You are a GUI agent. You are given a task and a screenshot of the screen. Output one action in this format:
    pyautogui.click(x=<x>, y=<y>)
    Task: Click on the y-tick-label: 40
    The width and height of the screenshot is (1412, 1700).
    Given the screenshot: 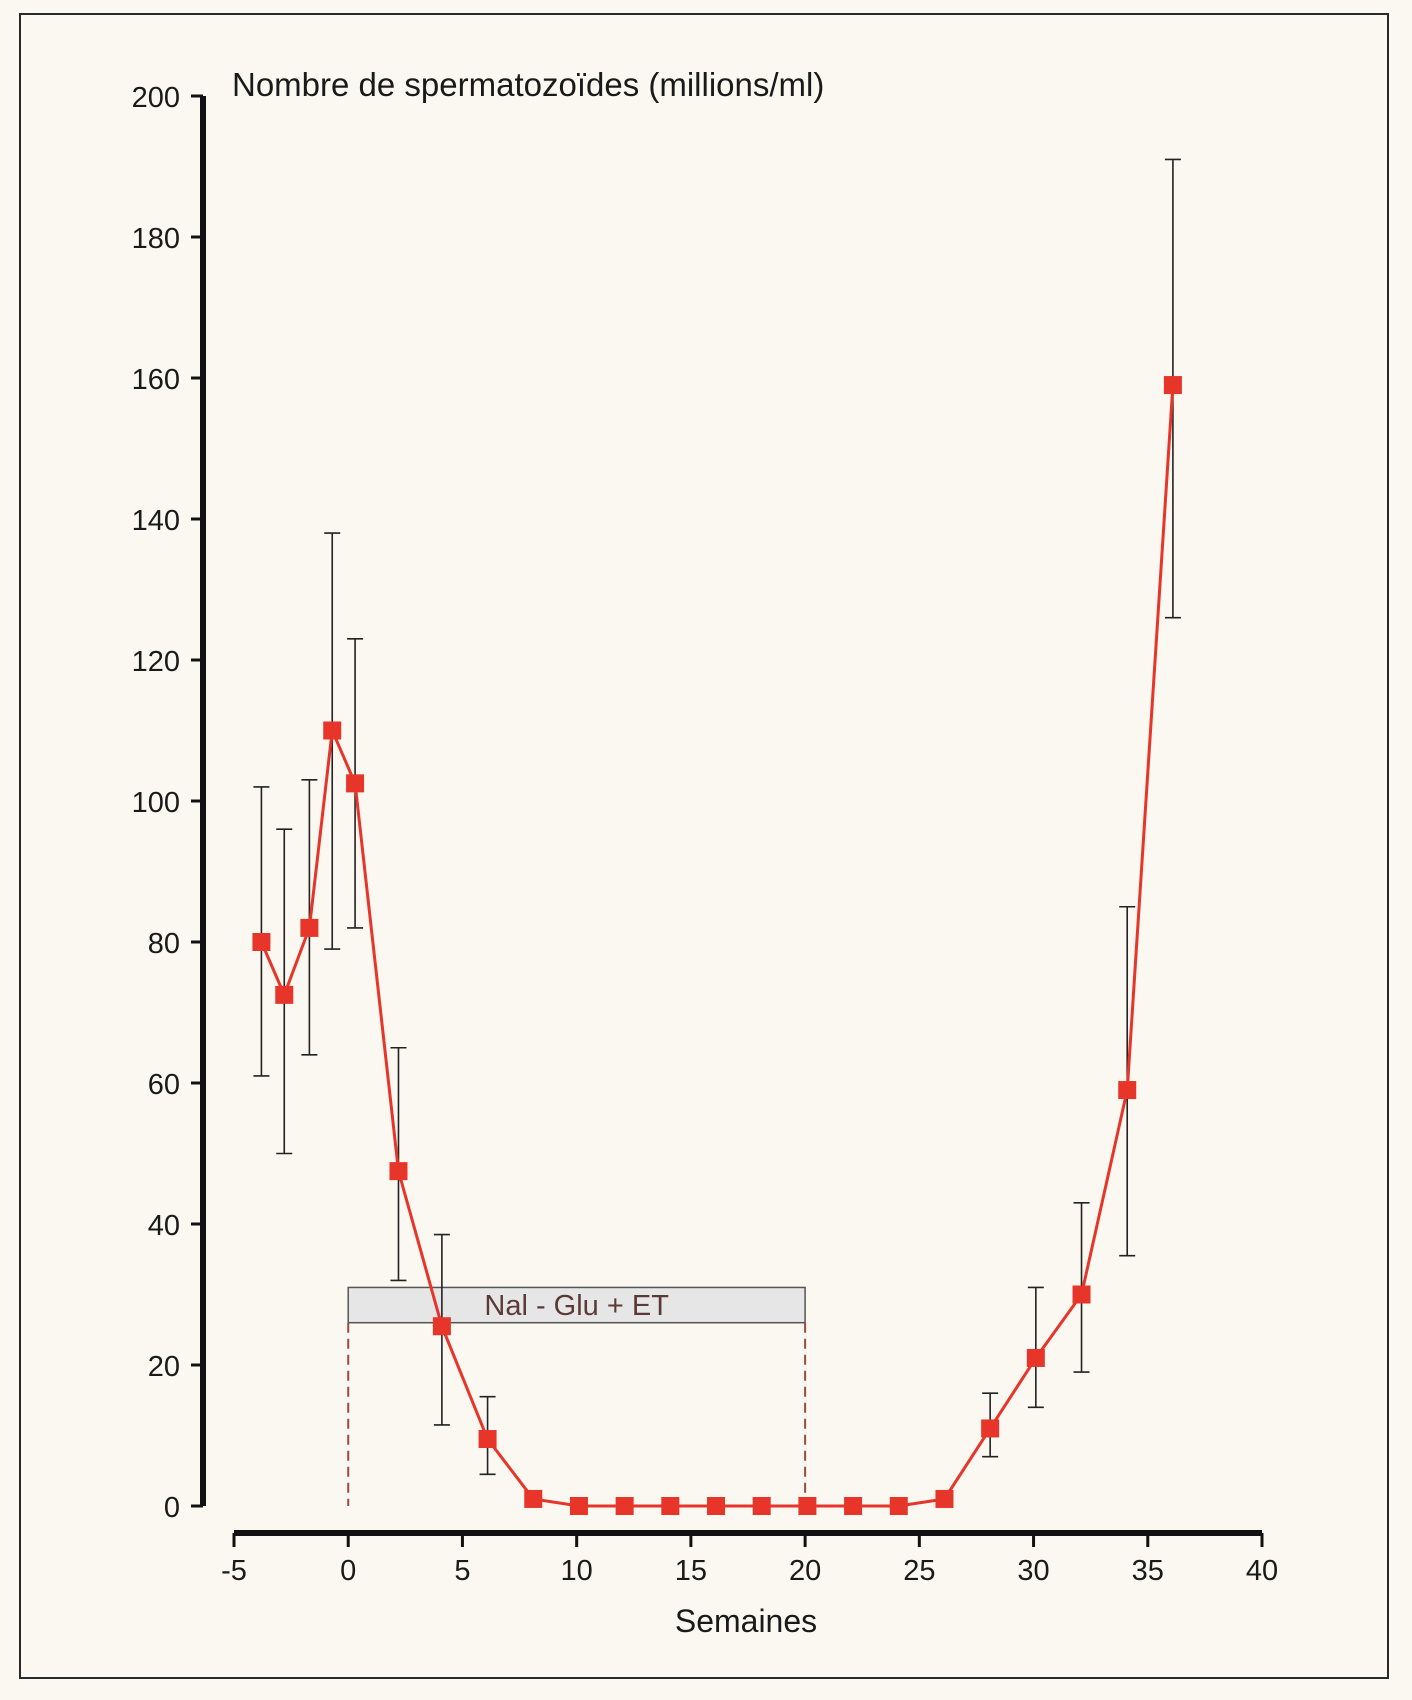 What is the action you would take?
    pyautogui.click(x=164, y=1226)
    